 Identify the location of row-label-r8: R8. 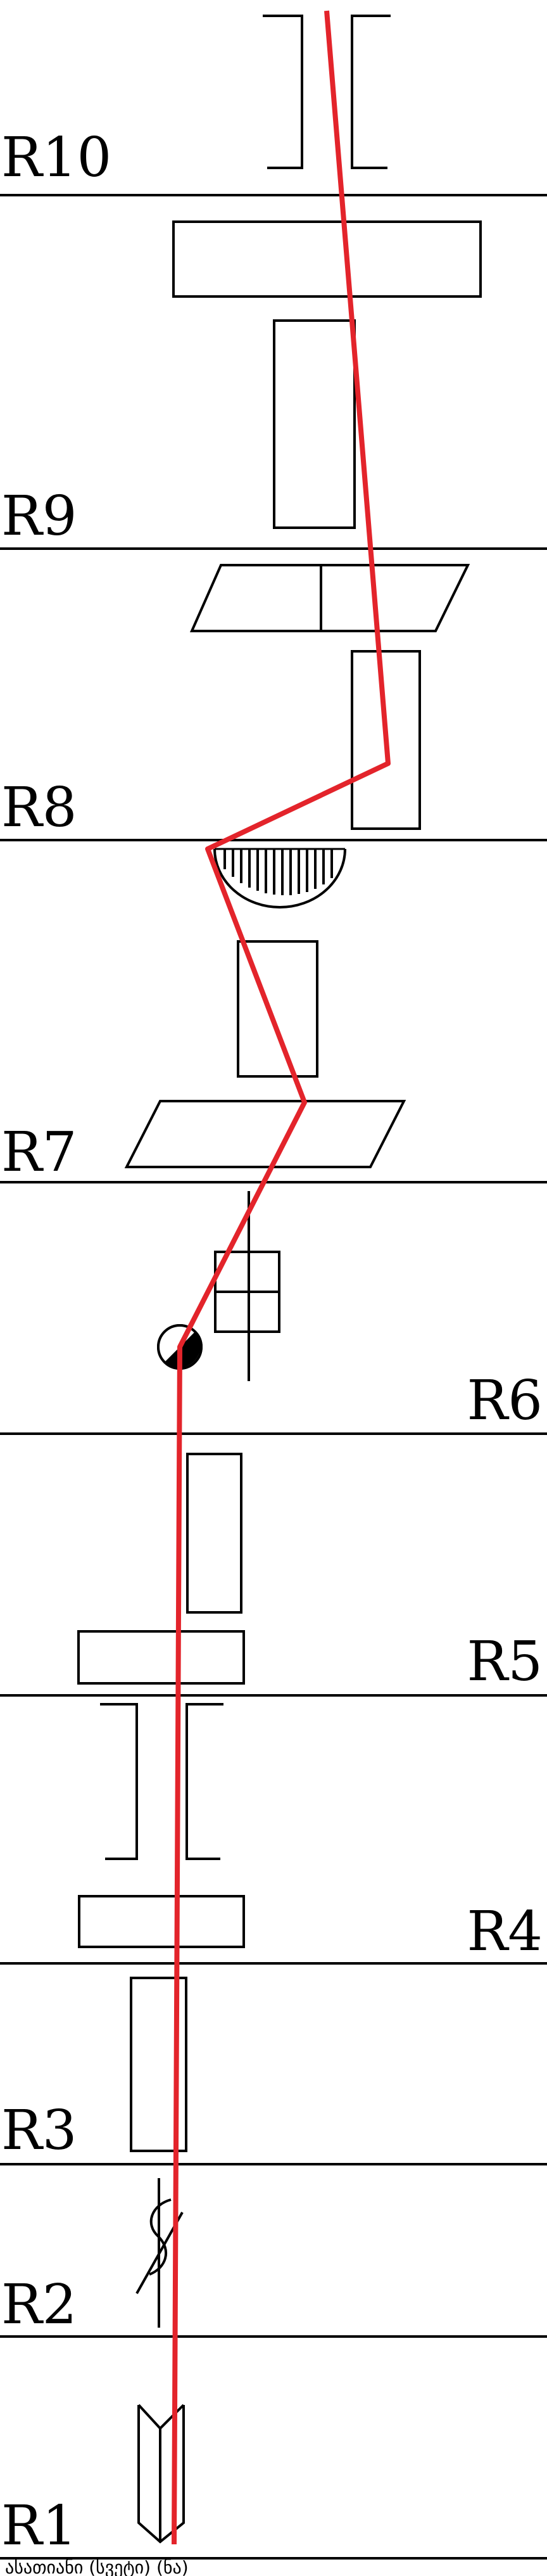
(39, 808).